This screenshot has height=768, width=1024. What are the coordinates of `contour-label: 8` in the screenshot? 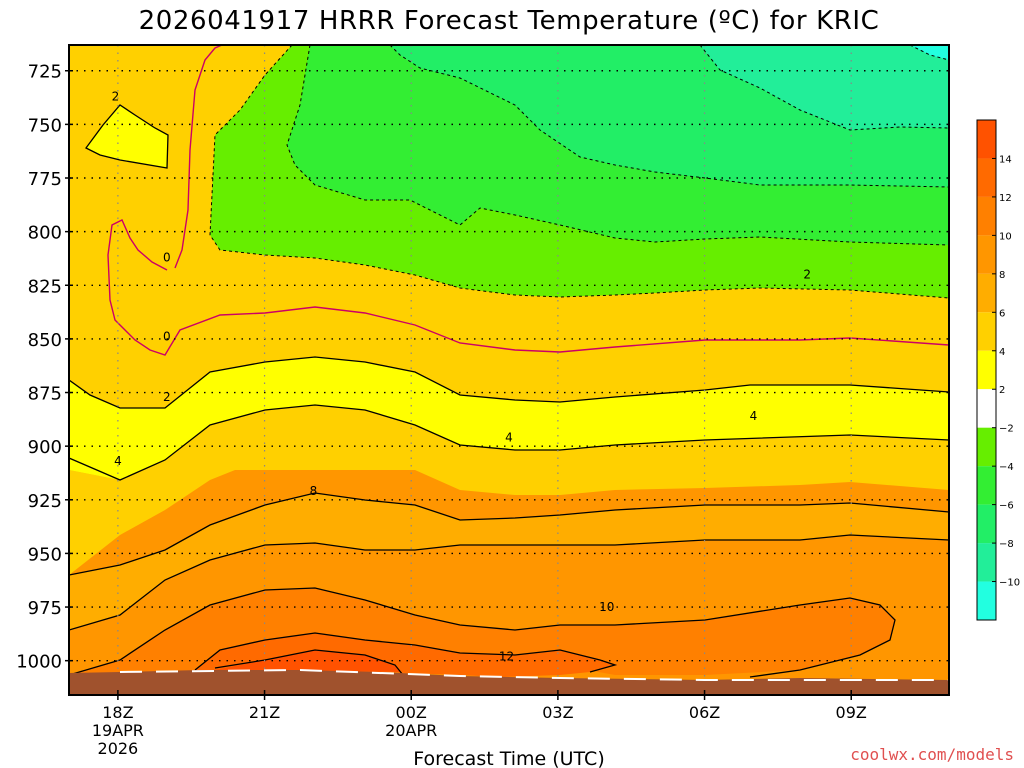 It's located at (314, 491).